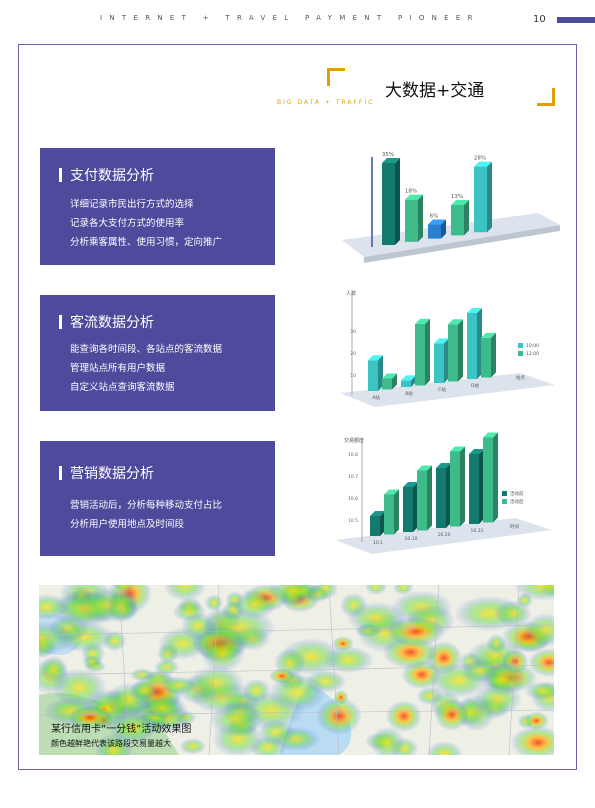 This screenshot has width=595, height=808. What do you see at coordinates (353, 354) in the screenshot?
I see `y-tick-label: 20` at bounding box center [353, 354].